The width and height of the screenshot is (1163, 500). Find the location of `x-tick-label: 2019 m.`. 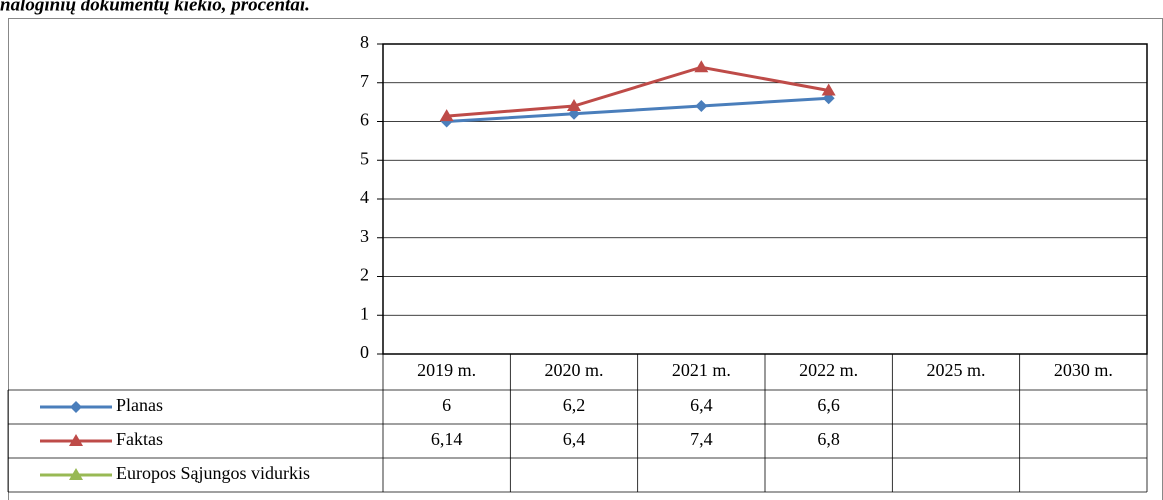

x-tick-label: 2019 m. is located at coordinates (446, 370).